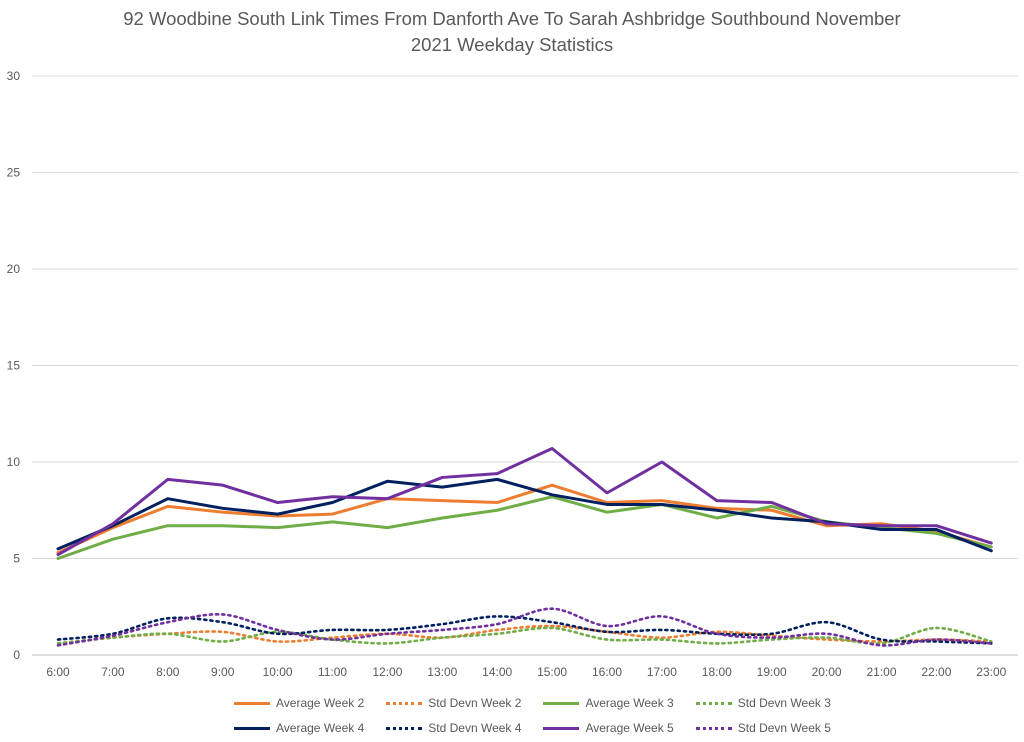  Describe the element at coordinates (113, 672) in the screenshot. I see `x-tick-label: 7:00` at that location.